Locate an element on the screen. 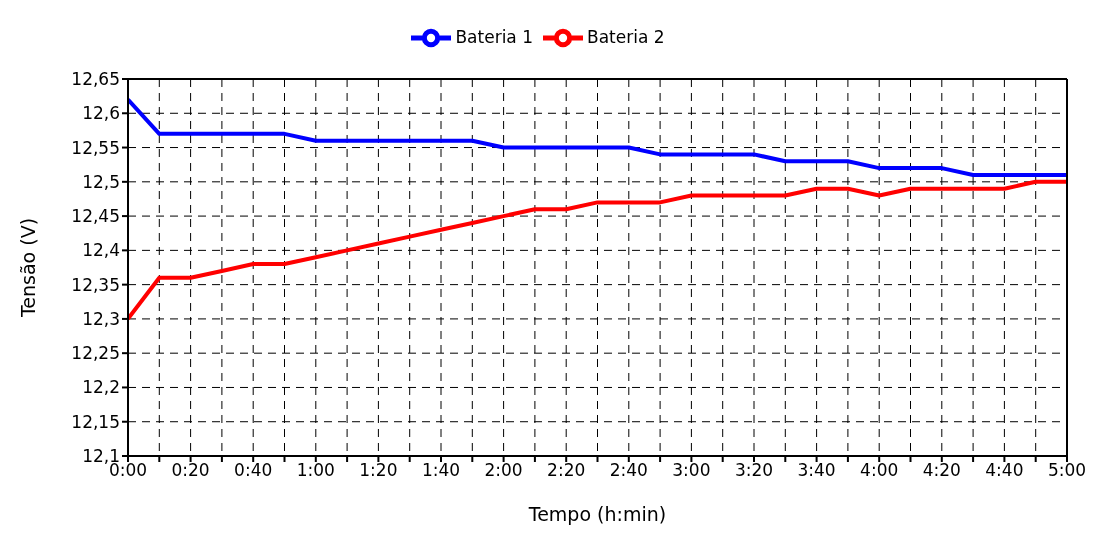  x-axis-title: Tempo (h:min) is located at coordinates (597, 514).